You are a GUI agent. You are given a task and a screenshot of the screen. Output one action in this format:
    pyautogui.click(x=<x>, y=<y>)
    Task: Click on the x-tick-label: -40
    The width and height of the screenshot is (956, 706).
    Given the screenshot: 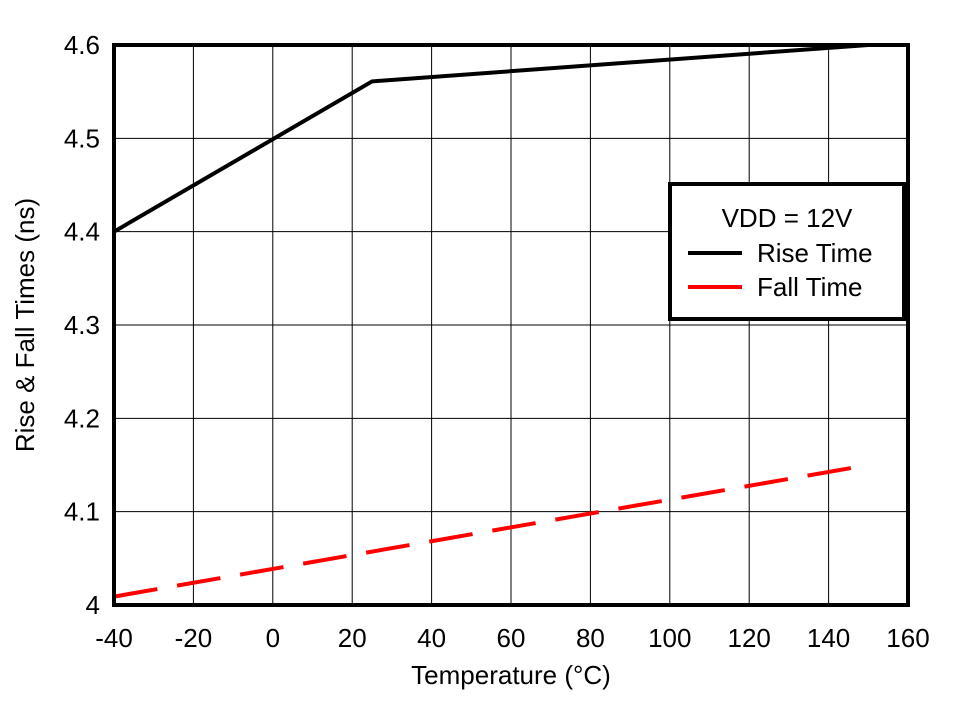 What is the action you would take?
    pyautogui.click(x=114, y=638)
    